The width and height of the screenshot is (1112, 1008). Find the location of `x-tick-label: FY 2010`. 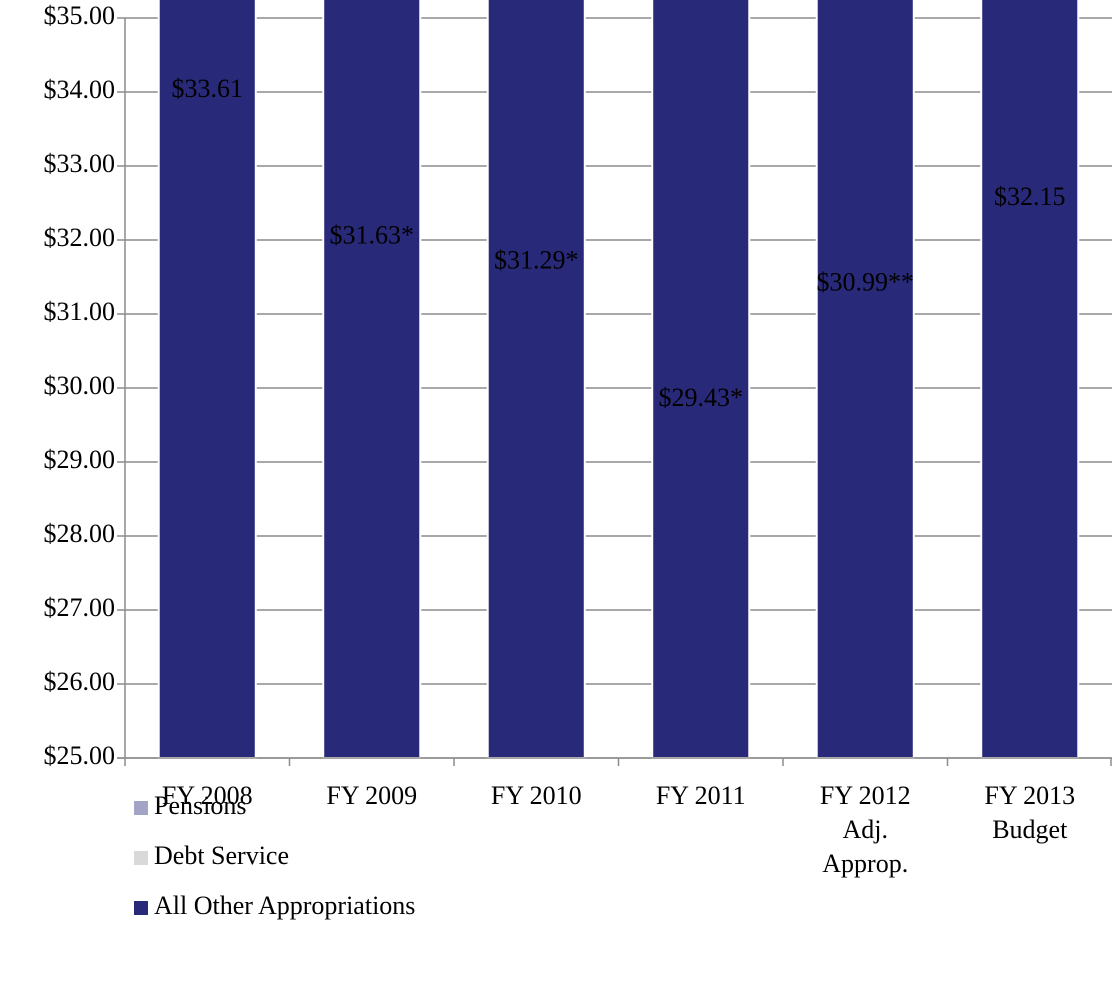

x-tick-label: FY 2010 is located at coordinates (536, 795).